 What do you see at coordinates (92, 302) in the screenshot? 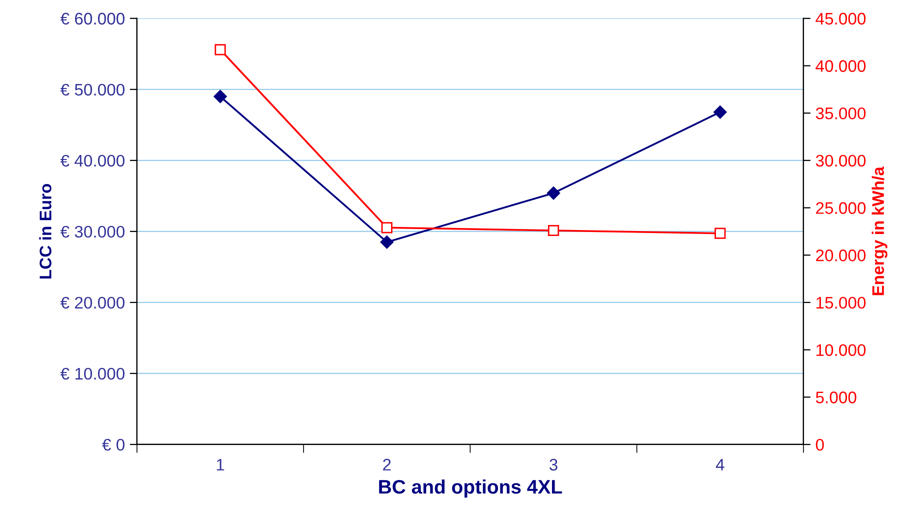
I see `y-tick-label: € 20.000` at bounding box center [92, 302].